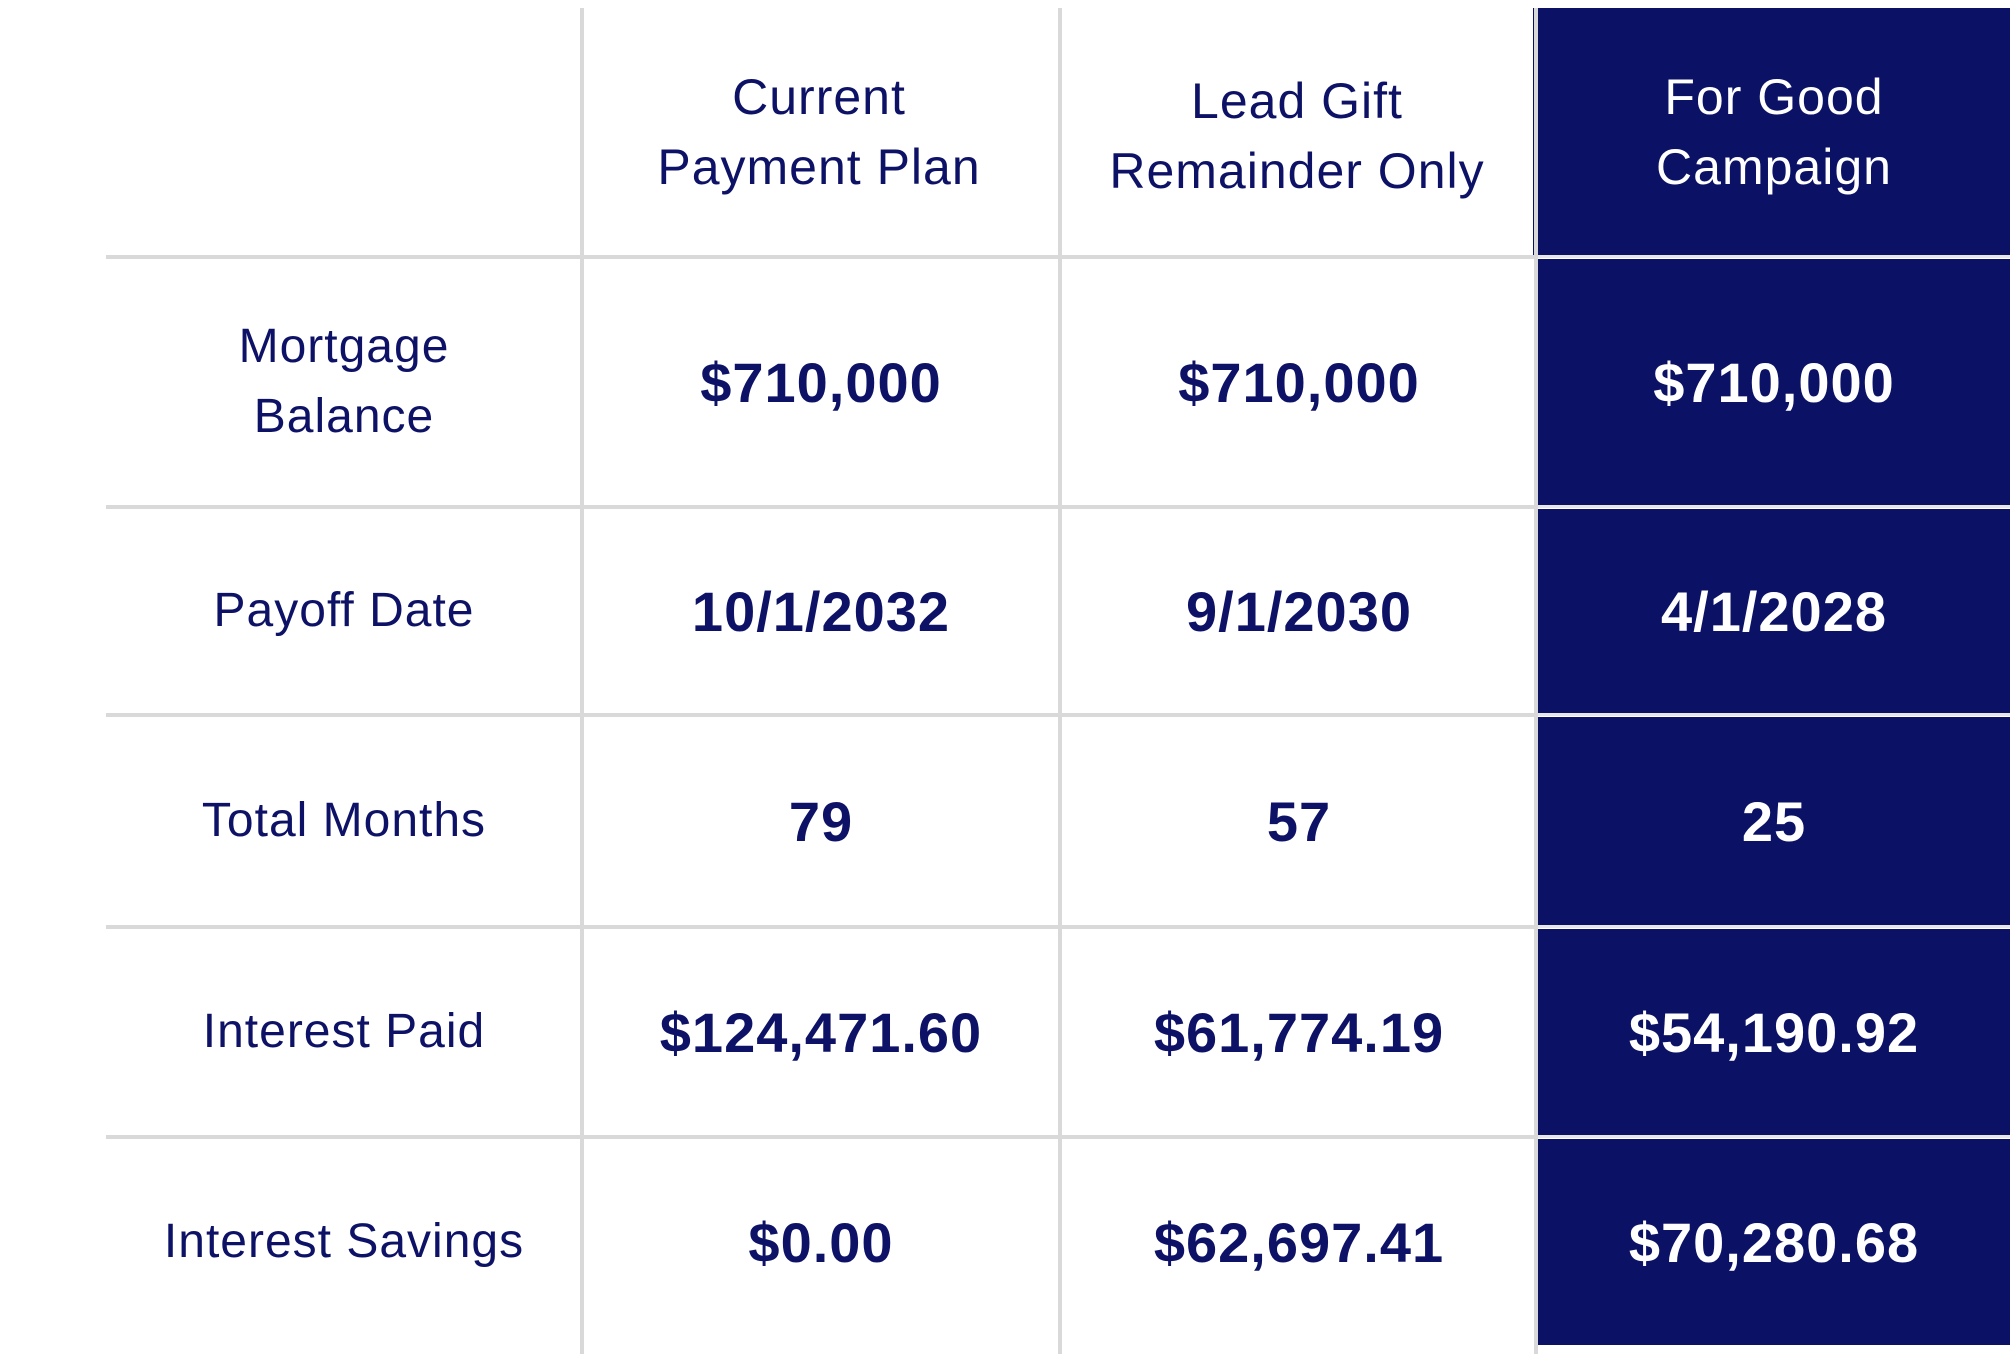 This screenshot has width=2012, height=1354. What do you see at coordinates (819, 131) in the screenshot?
I see `column-header-current-payment-plan: Current Payment Plan` at bounding box center [819, 131].